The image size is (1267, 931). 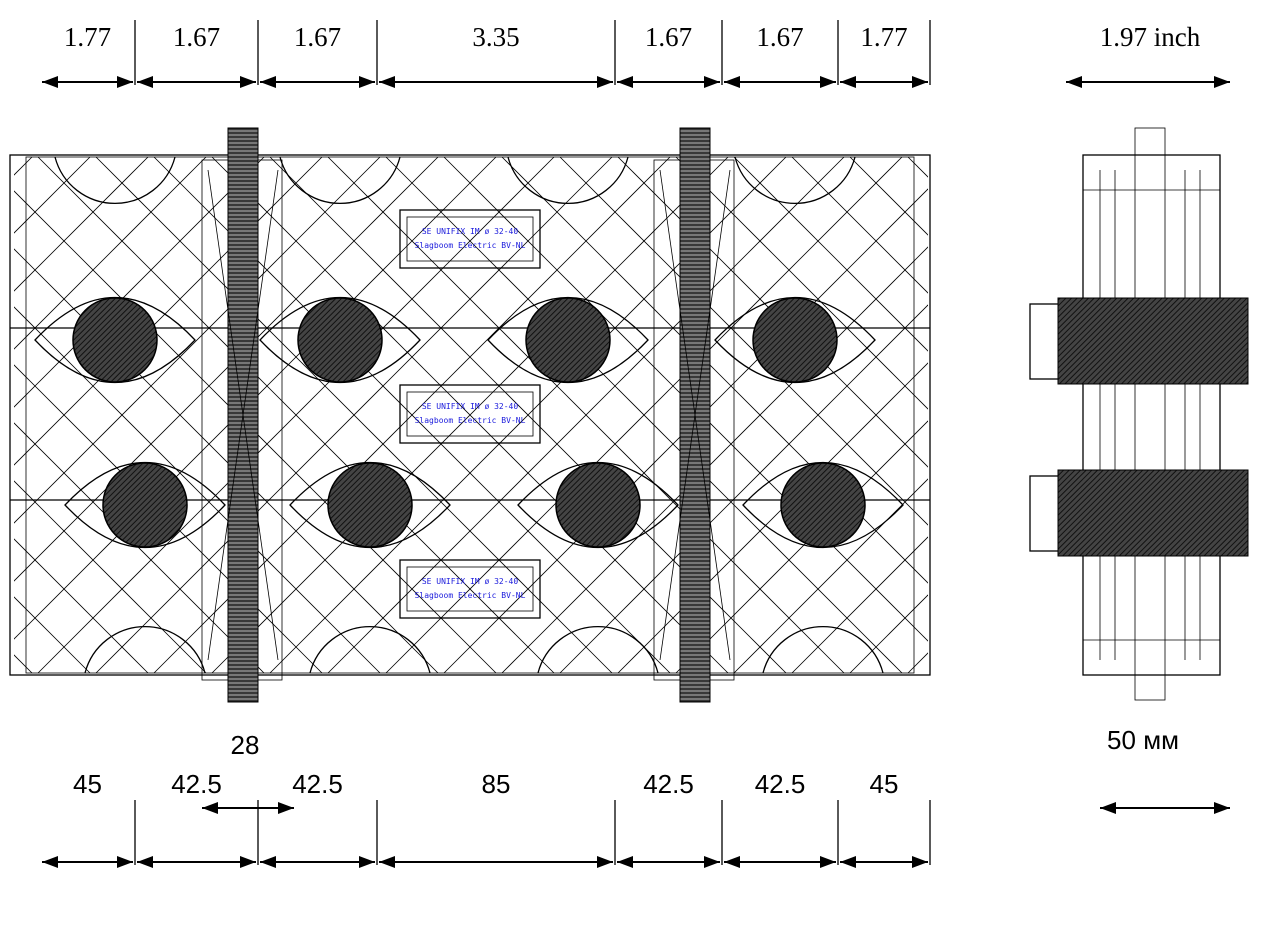 What do you see at coordinates (245, 745) in the screenshot?
I see `strap-width-label: 28` at bounding box center [245, 745].